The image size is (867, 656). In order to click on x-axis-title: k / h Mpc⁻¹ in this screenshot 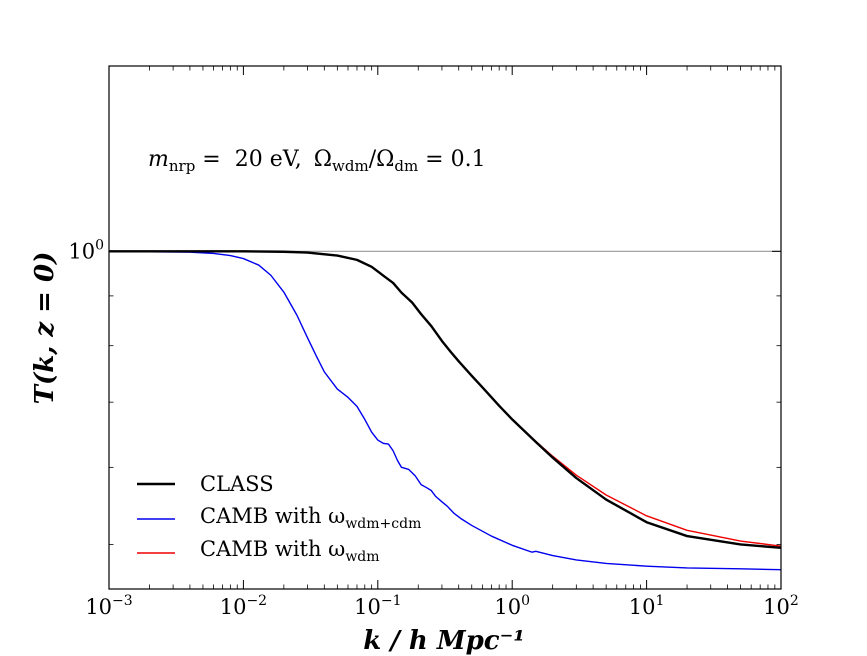, I will do `click(443, 641)`.